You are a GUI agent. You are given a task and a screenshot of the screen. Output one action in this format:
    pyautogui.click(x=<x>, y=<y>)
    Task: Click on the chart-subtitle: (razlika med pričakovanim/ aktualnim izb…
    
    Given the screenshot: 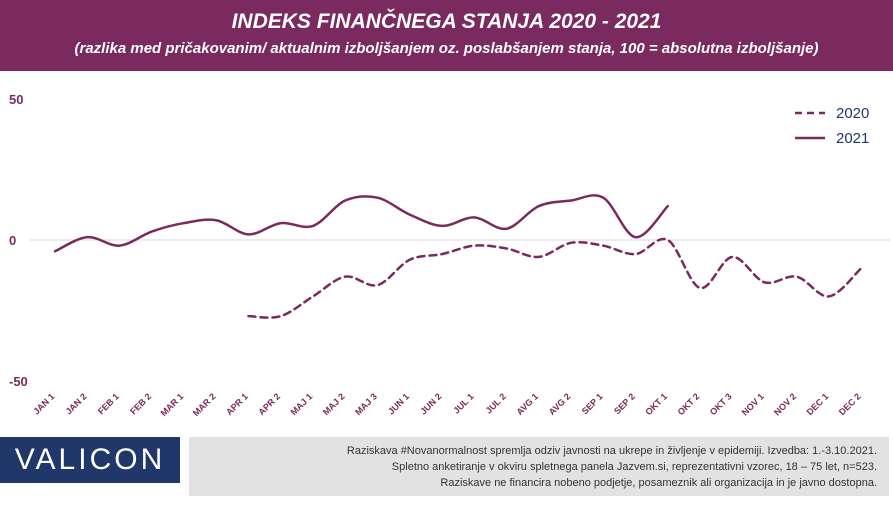 What is the action you would take?
    pyautogui.click(x=446, y=48)
    